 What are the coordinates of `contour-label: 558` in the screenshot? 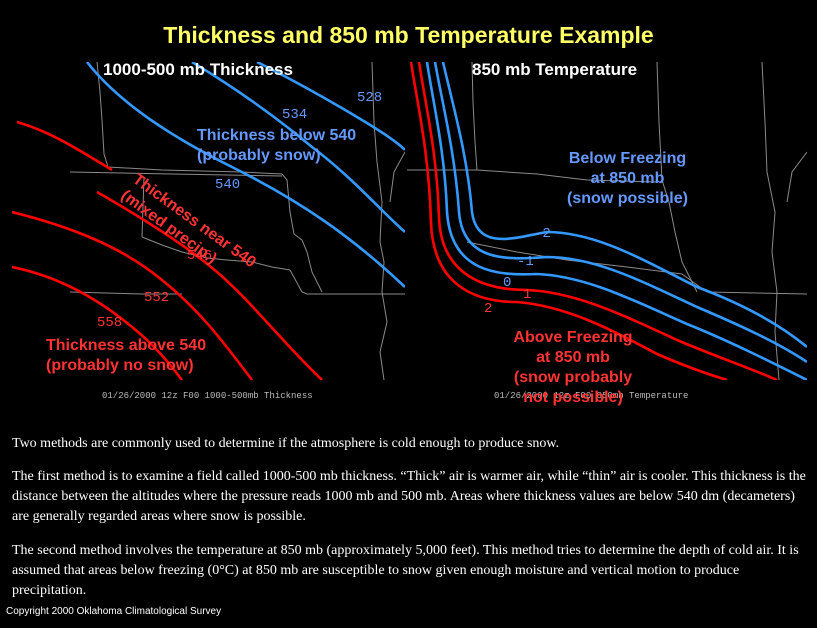 It's located at (109, 323).